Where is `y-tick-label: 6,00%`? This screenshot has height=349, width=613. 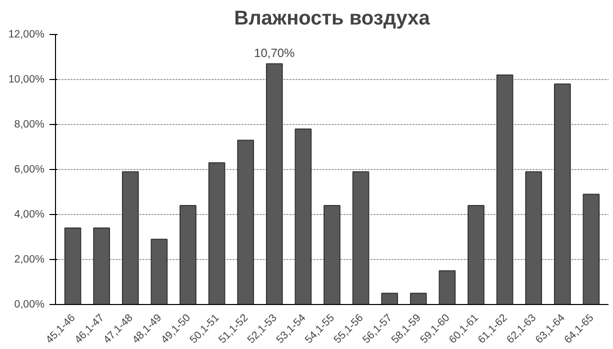 y-tick-label: 6,00% is located at coordinates (30, 170).